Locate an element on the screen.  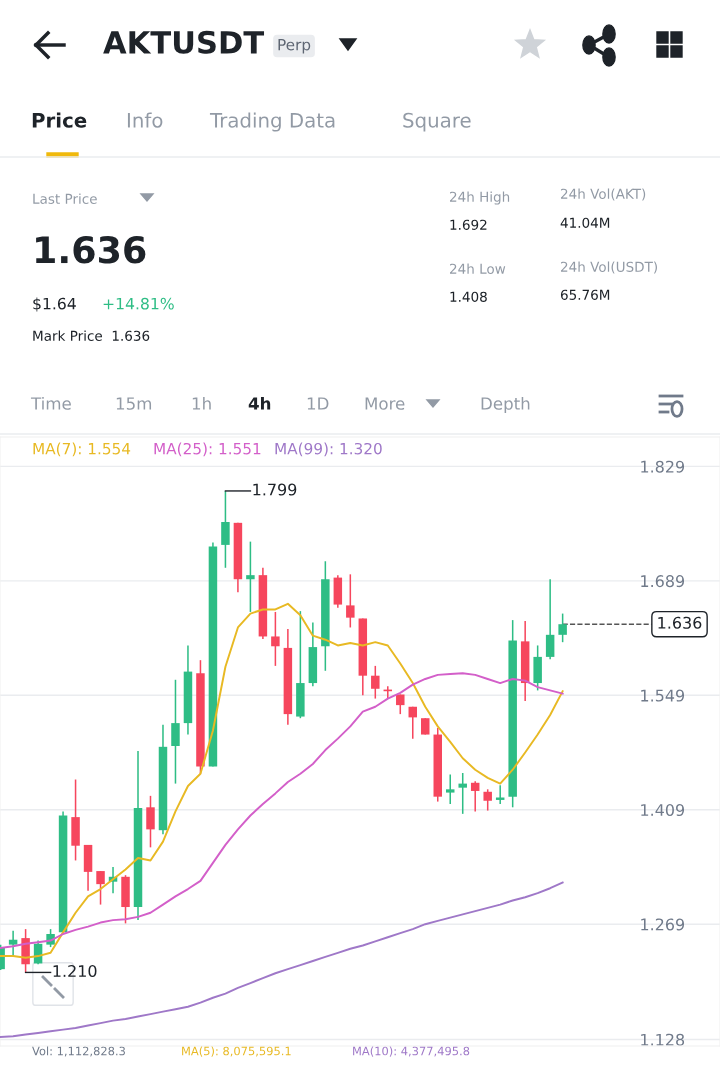
text: 15m is located at coordinates (134, 403).